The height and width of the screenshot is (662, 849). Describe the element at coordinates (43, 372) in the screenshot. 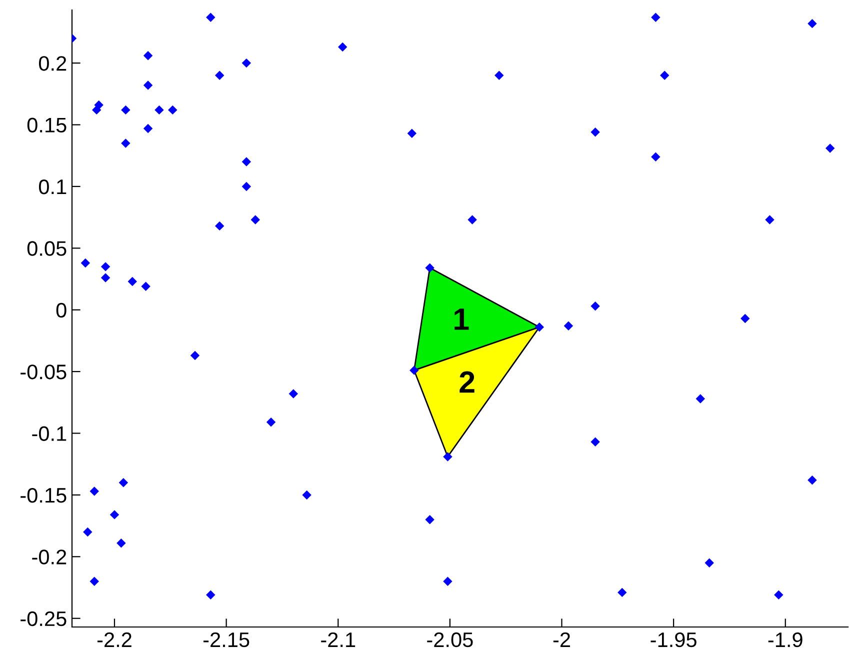

I see `y-tick-label: -0.05` at that location.